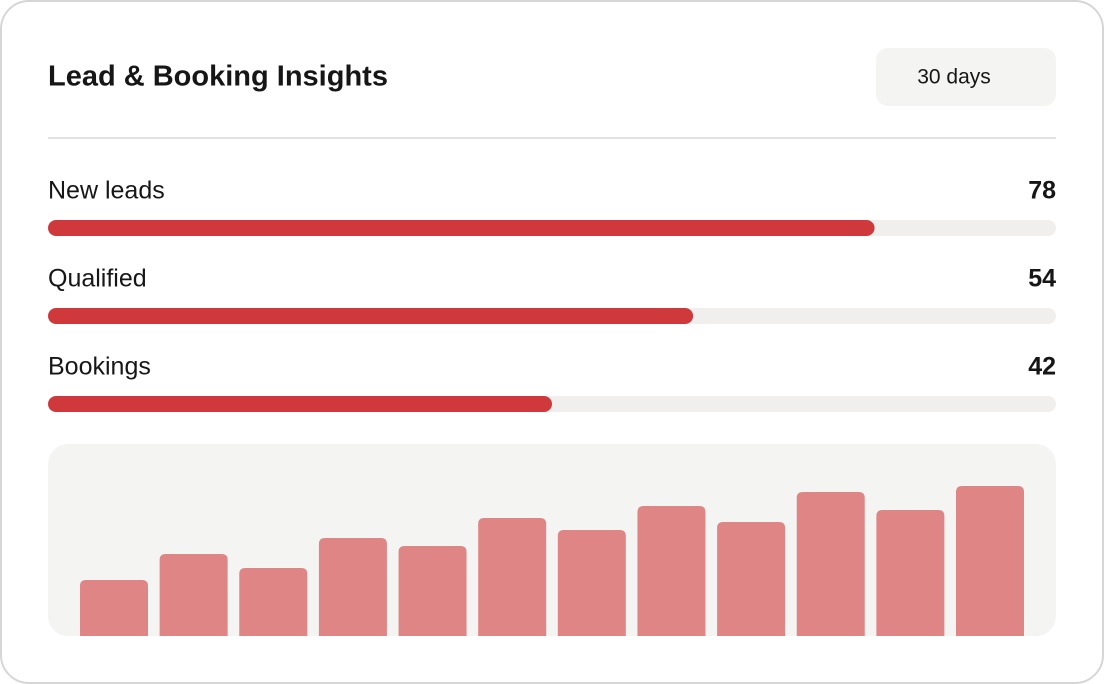 The height and width of the screenshot is (684, 1104). I want to click on range-button: 30 days, so click(966, 77).